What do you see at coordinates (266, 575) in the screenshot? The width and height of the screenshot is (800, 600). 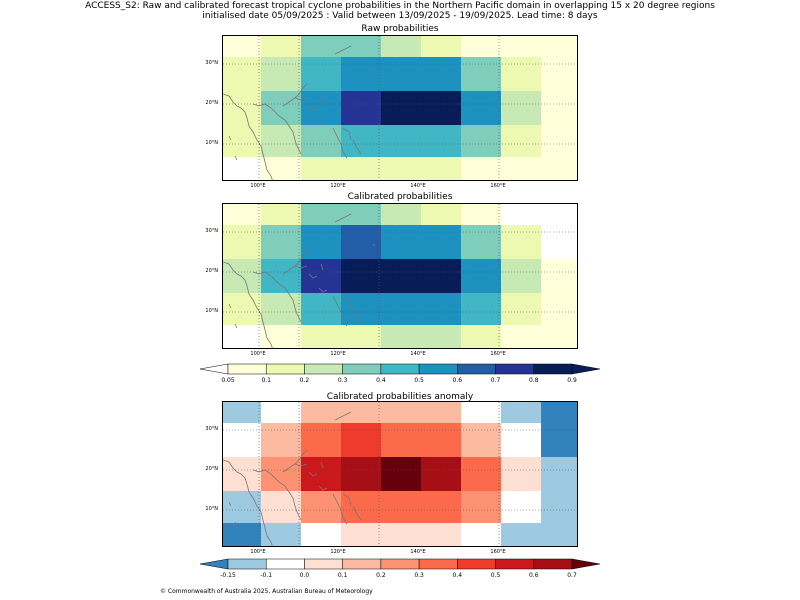 I see `colorbar-tick-label: -0.1` at bounding box center [266, 575].